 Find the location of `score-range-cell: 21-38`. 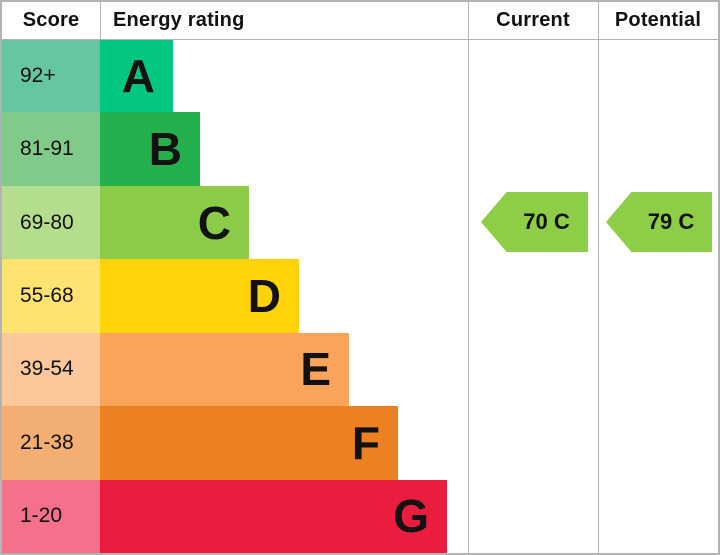

score-range-cell: 21-38 is located at coordinates (51, 443).